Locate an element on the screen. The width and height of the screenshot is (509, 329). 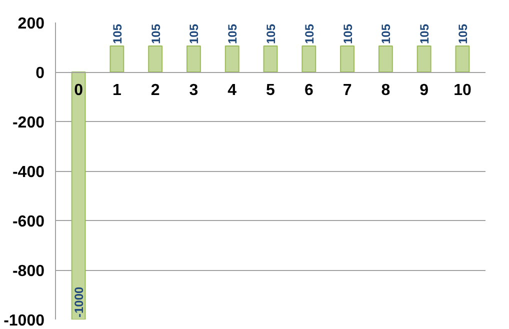
y-tick-label: -800 is located at coordinates (28, 271).